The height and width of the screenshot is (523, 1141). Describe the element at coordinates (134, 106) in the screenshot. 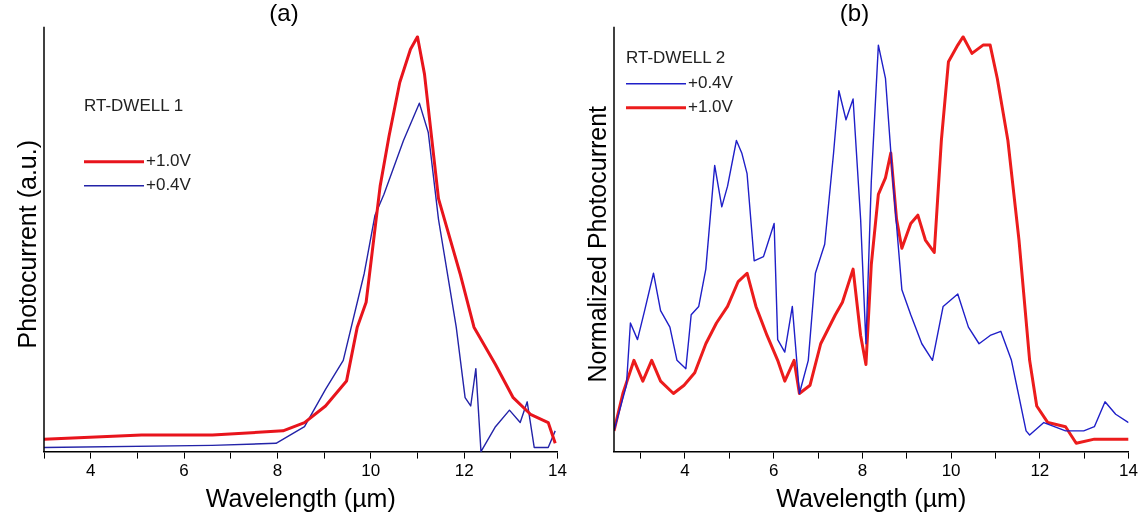

I see `annotation: RT-DWELL 1` at that location.